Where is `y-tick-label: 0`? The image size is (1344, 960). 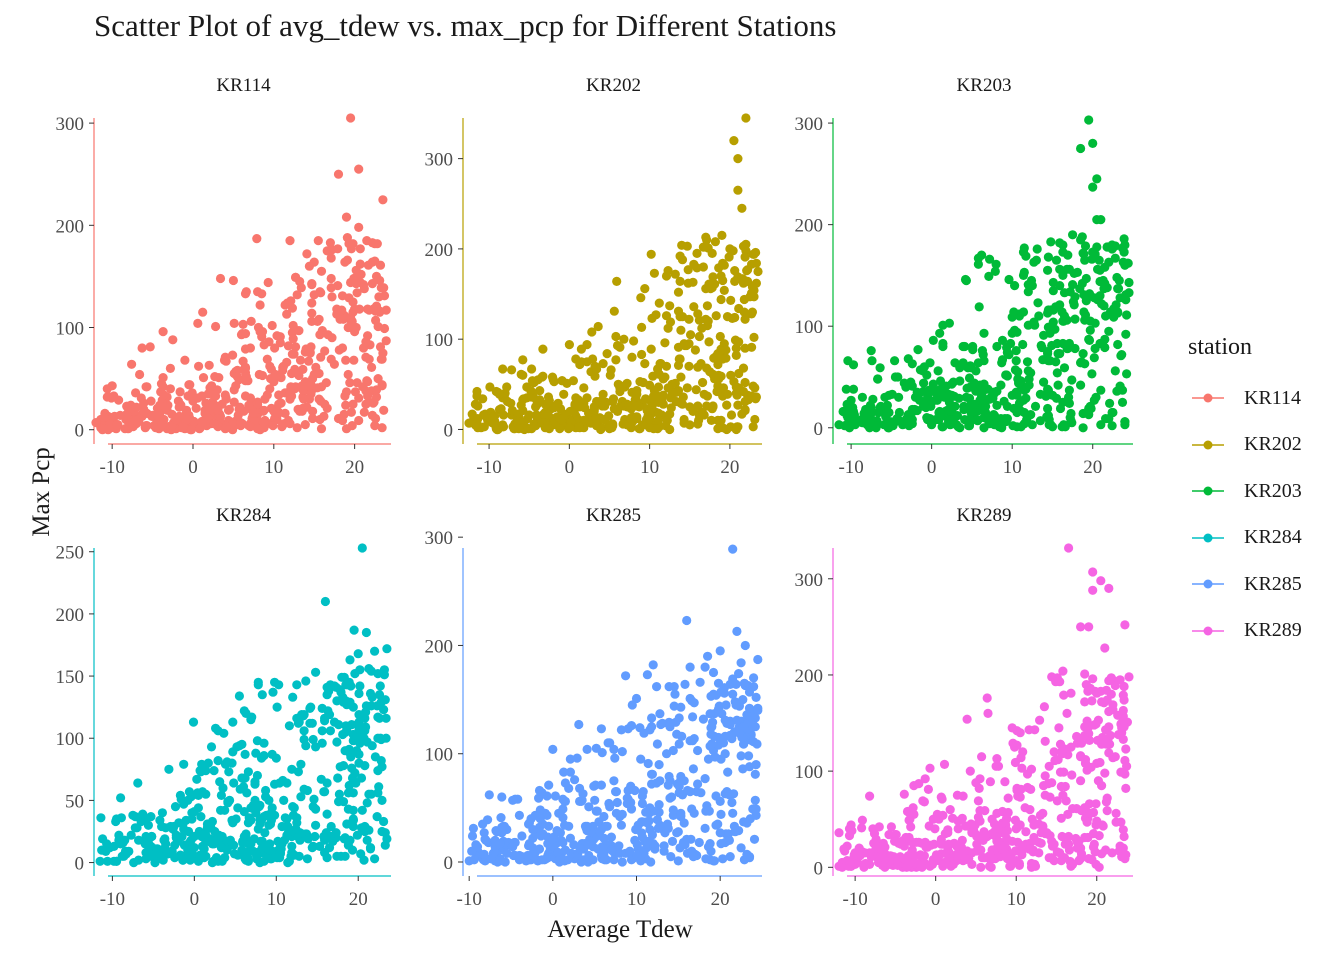 y-tick-label: 0 is located at coordinates (819, 429).